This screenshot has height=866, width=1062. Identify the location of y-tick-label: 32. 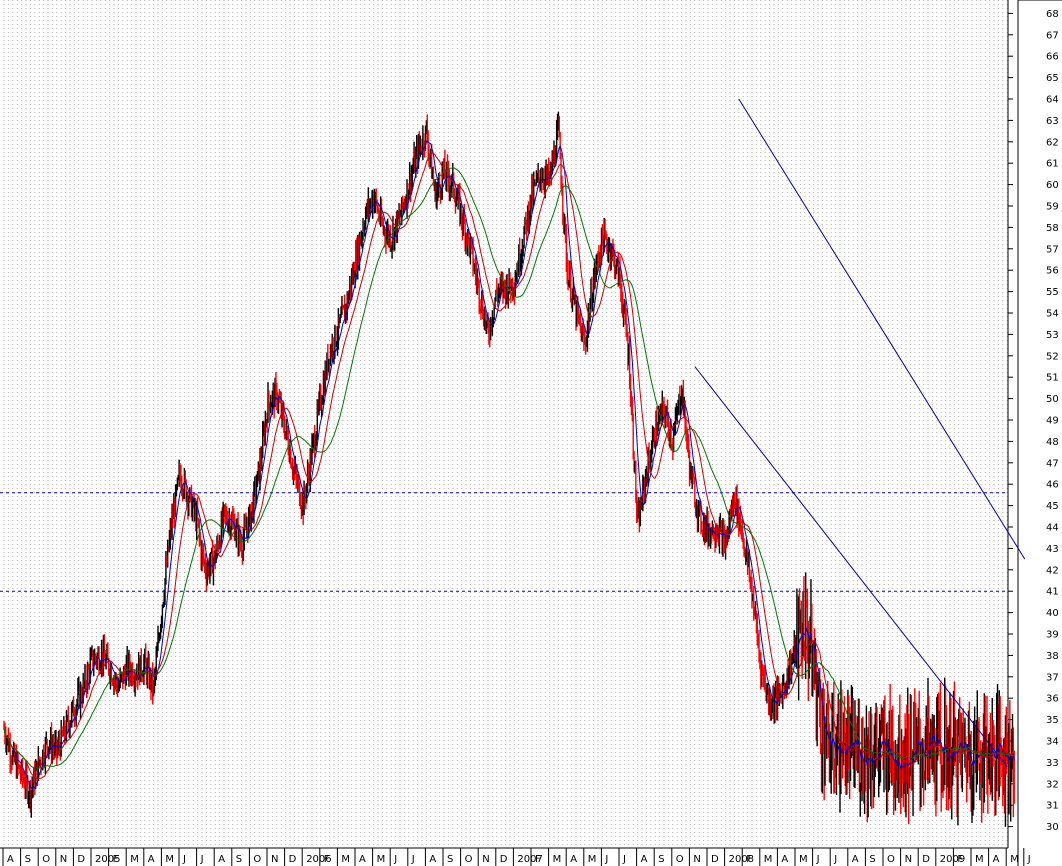
(1052, 784).